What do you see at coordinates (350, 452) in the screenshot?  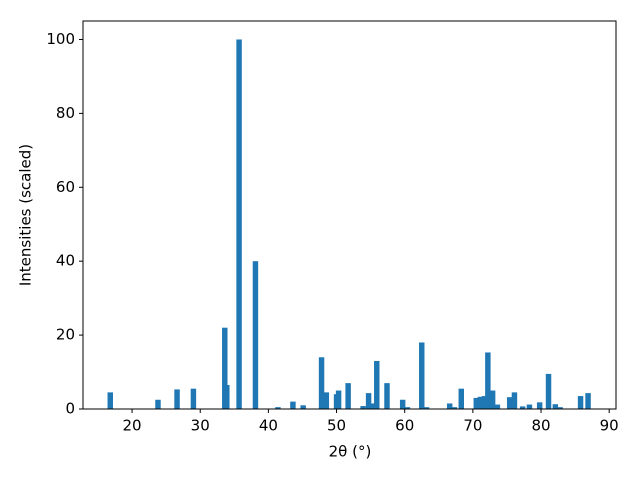 I see `x-axis-label: 2θ (°)` at bounding box center [350, 452].